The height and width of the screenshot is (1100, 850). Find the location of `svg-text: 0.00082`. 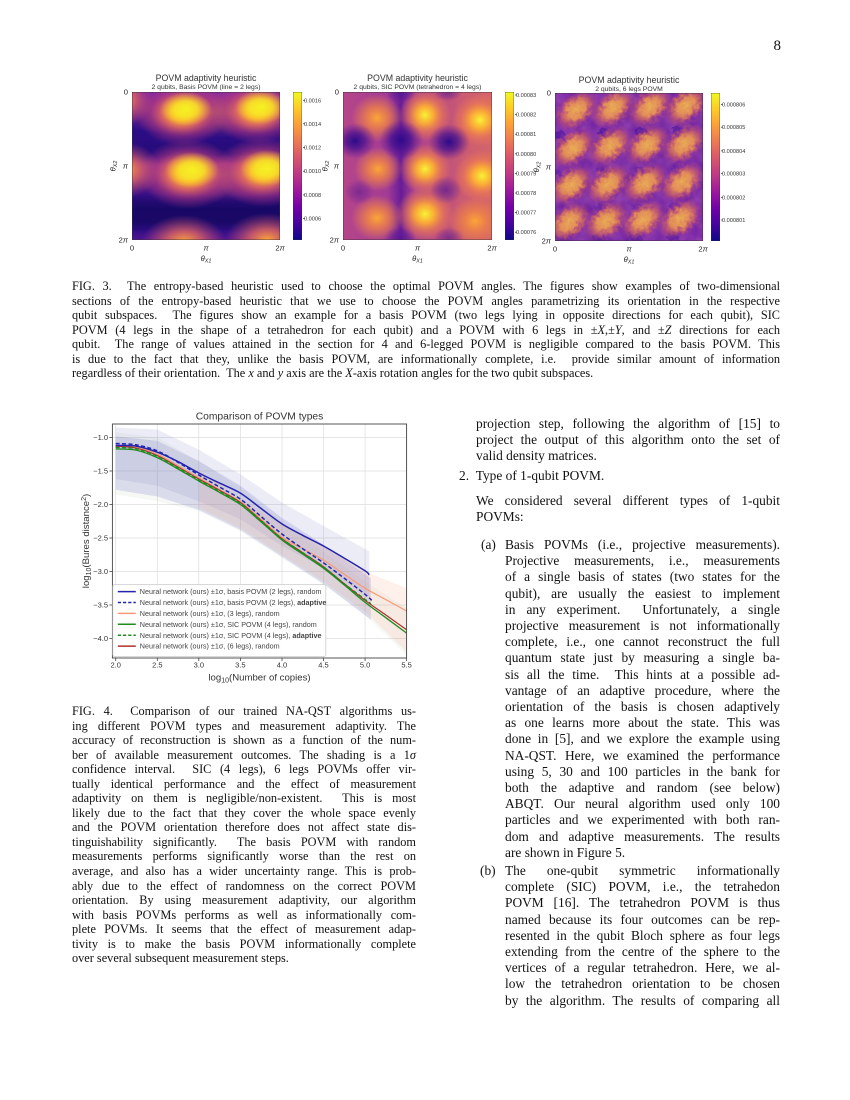

svg-text: 0.00082 is located at coordinates (526, 116).